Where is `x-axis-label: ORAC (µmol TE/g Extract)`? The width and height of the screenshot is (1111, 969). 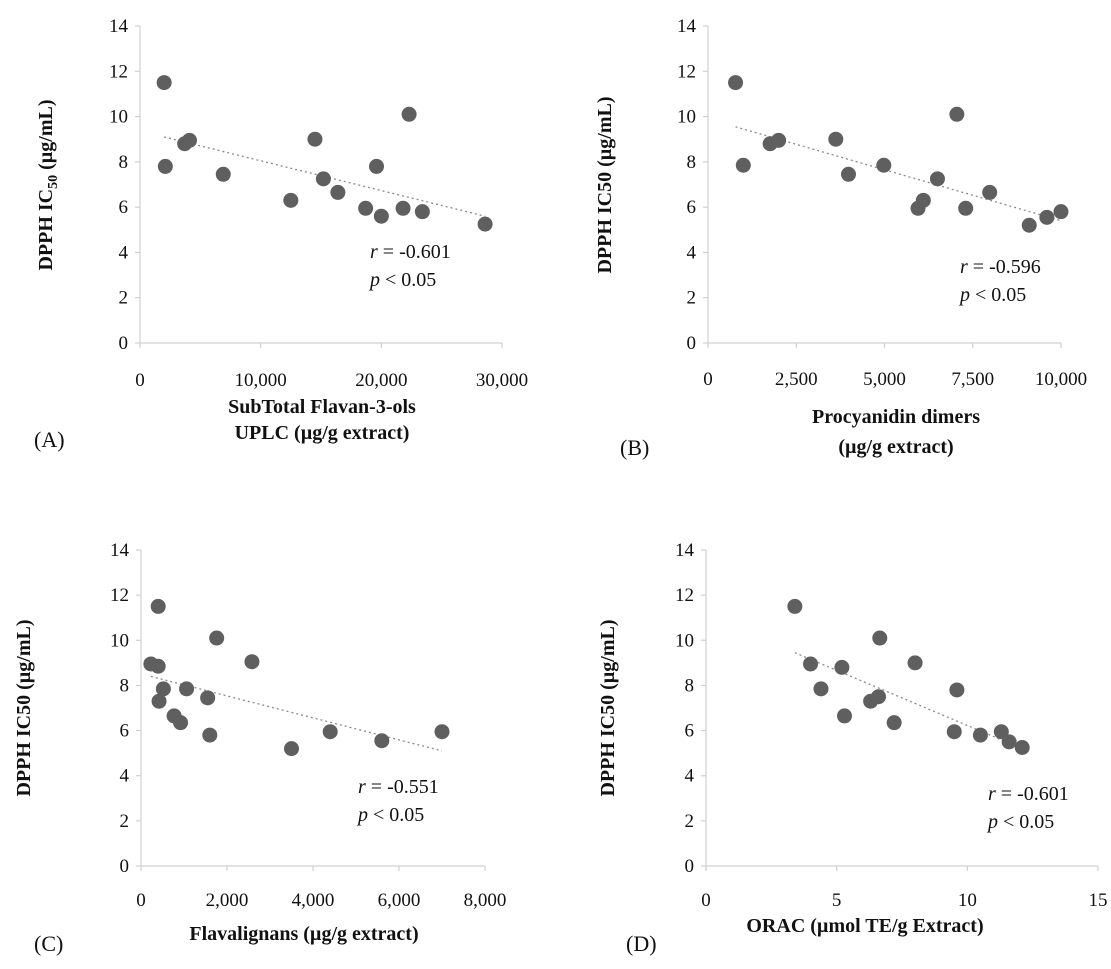 x-axis-label: ORAC (µmol TE/g Extract) is located at coordinates (864, 926).